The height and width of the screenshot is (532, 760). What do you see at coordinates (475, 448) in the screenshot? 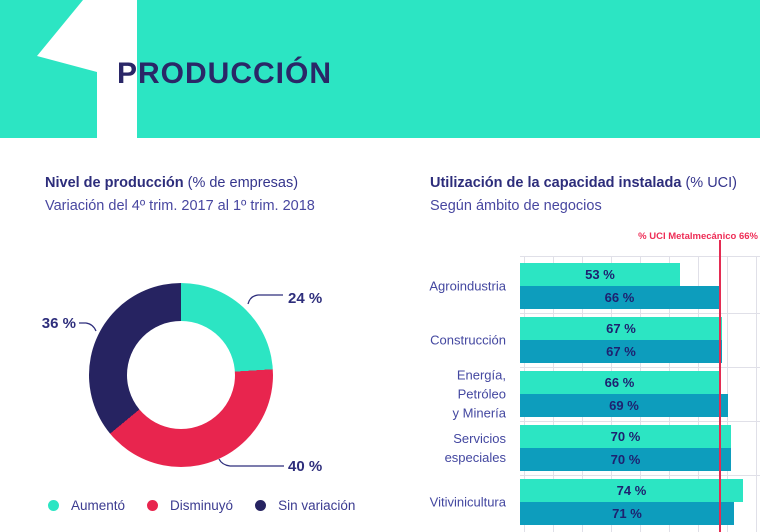
I see `category-label: Servicios especiales` at bounding box center [475, 448].